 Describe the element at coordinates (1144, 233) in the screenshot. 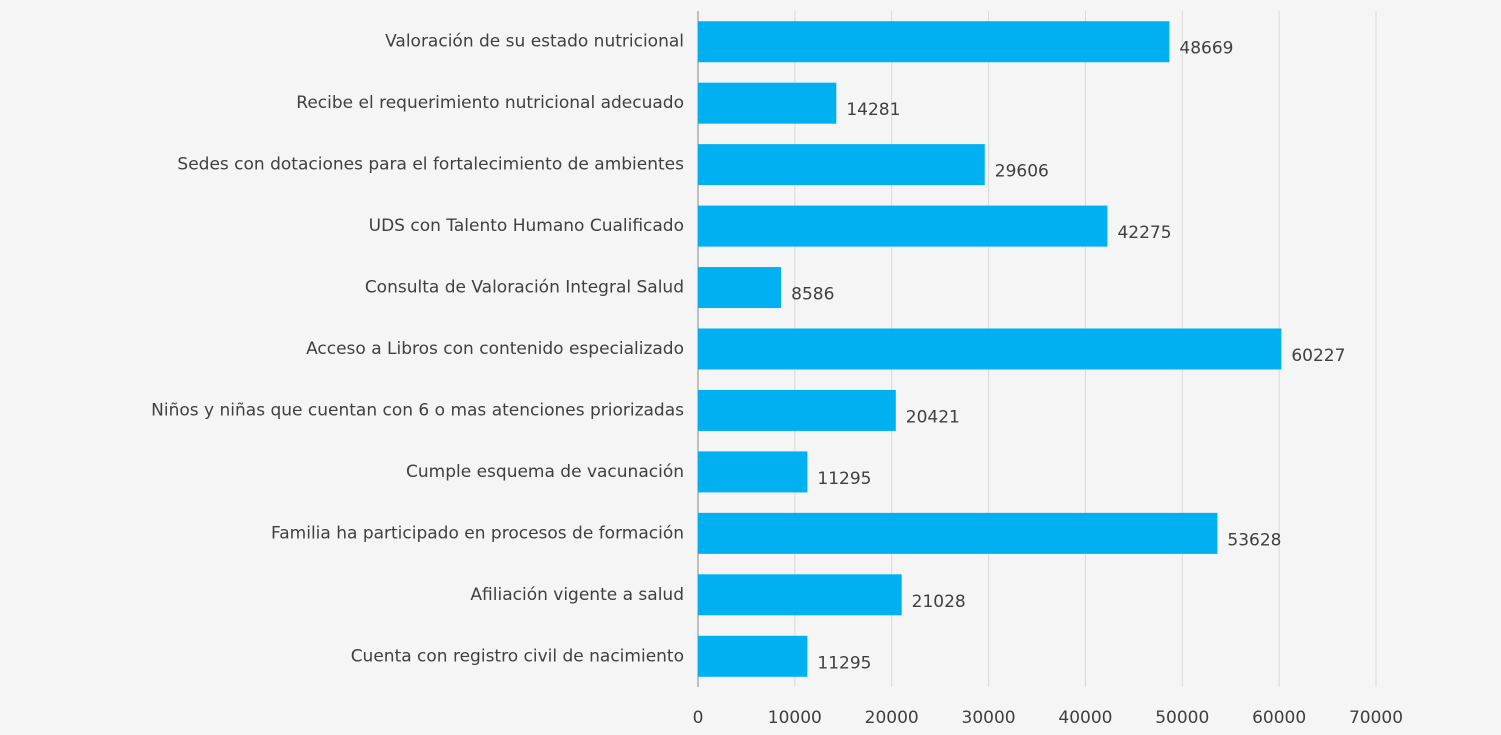

I see `value-label: 42275` at that location.